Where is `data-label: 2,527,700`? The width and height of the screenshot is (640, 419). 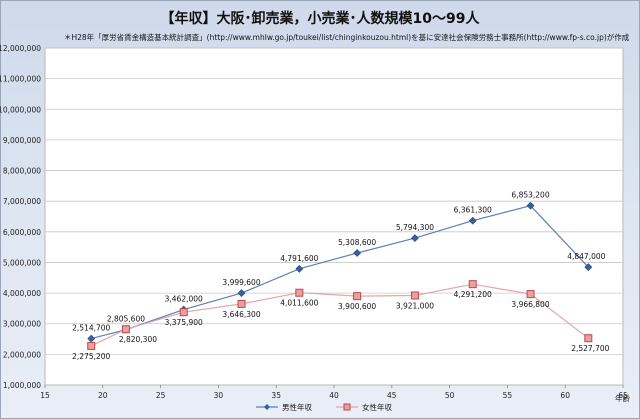 data-label: 2,527,700 is located at coordinates (590, 348).